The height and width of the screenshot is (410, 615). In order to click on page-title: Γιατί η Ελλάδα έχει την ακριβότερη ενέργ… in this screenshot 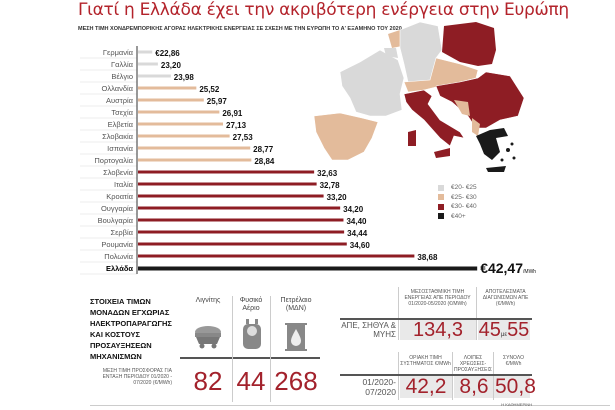, I will do `click(323, 10)`.